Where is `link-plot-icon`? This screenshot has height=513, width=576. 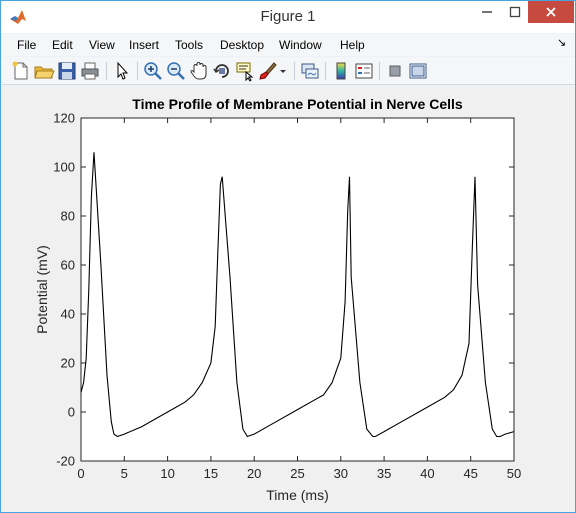 link-plot-icon is located at coordinates (310, 71).